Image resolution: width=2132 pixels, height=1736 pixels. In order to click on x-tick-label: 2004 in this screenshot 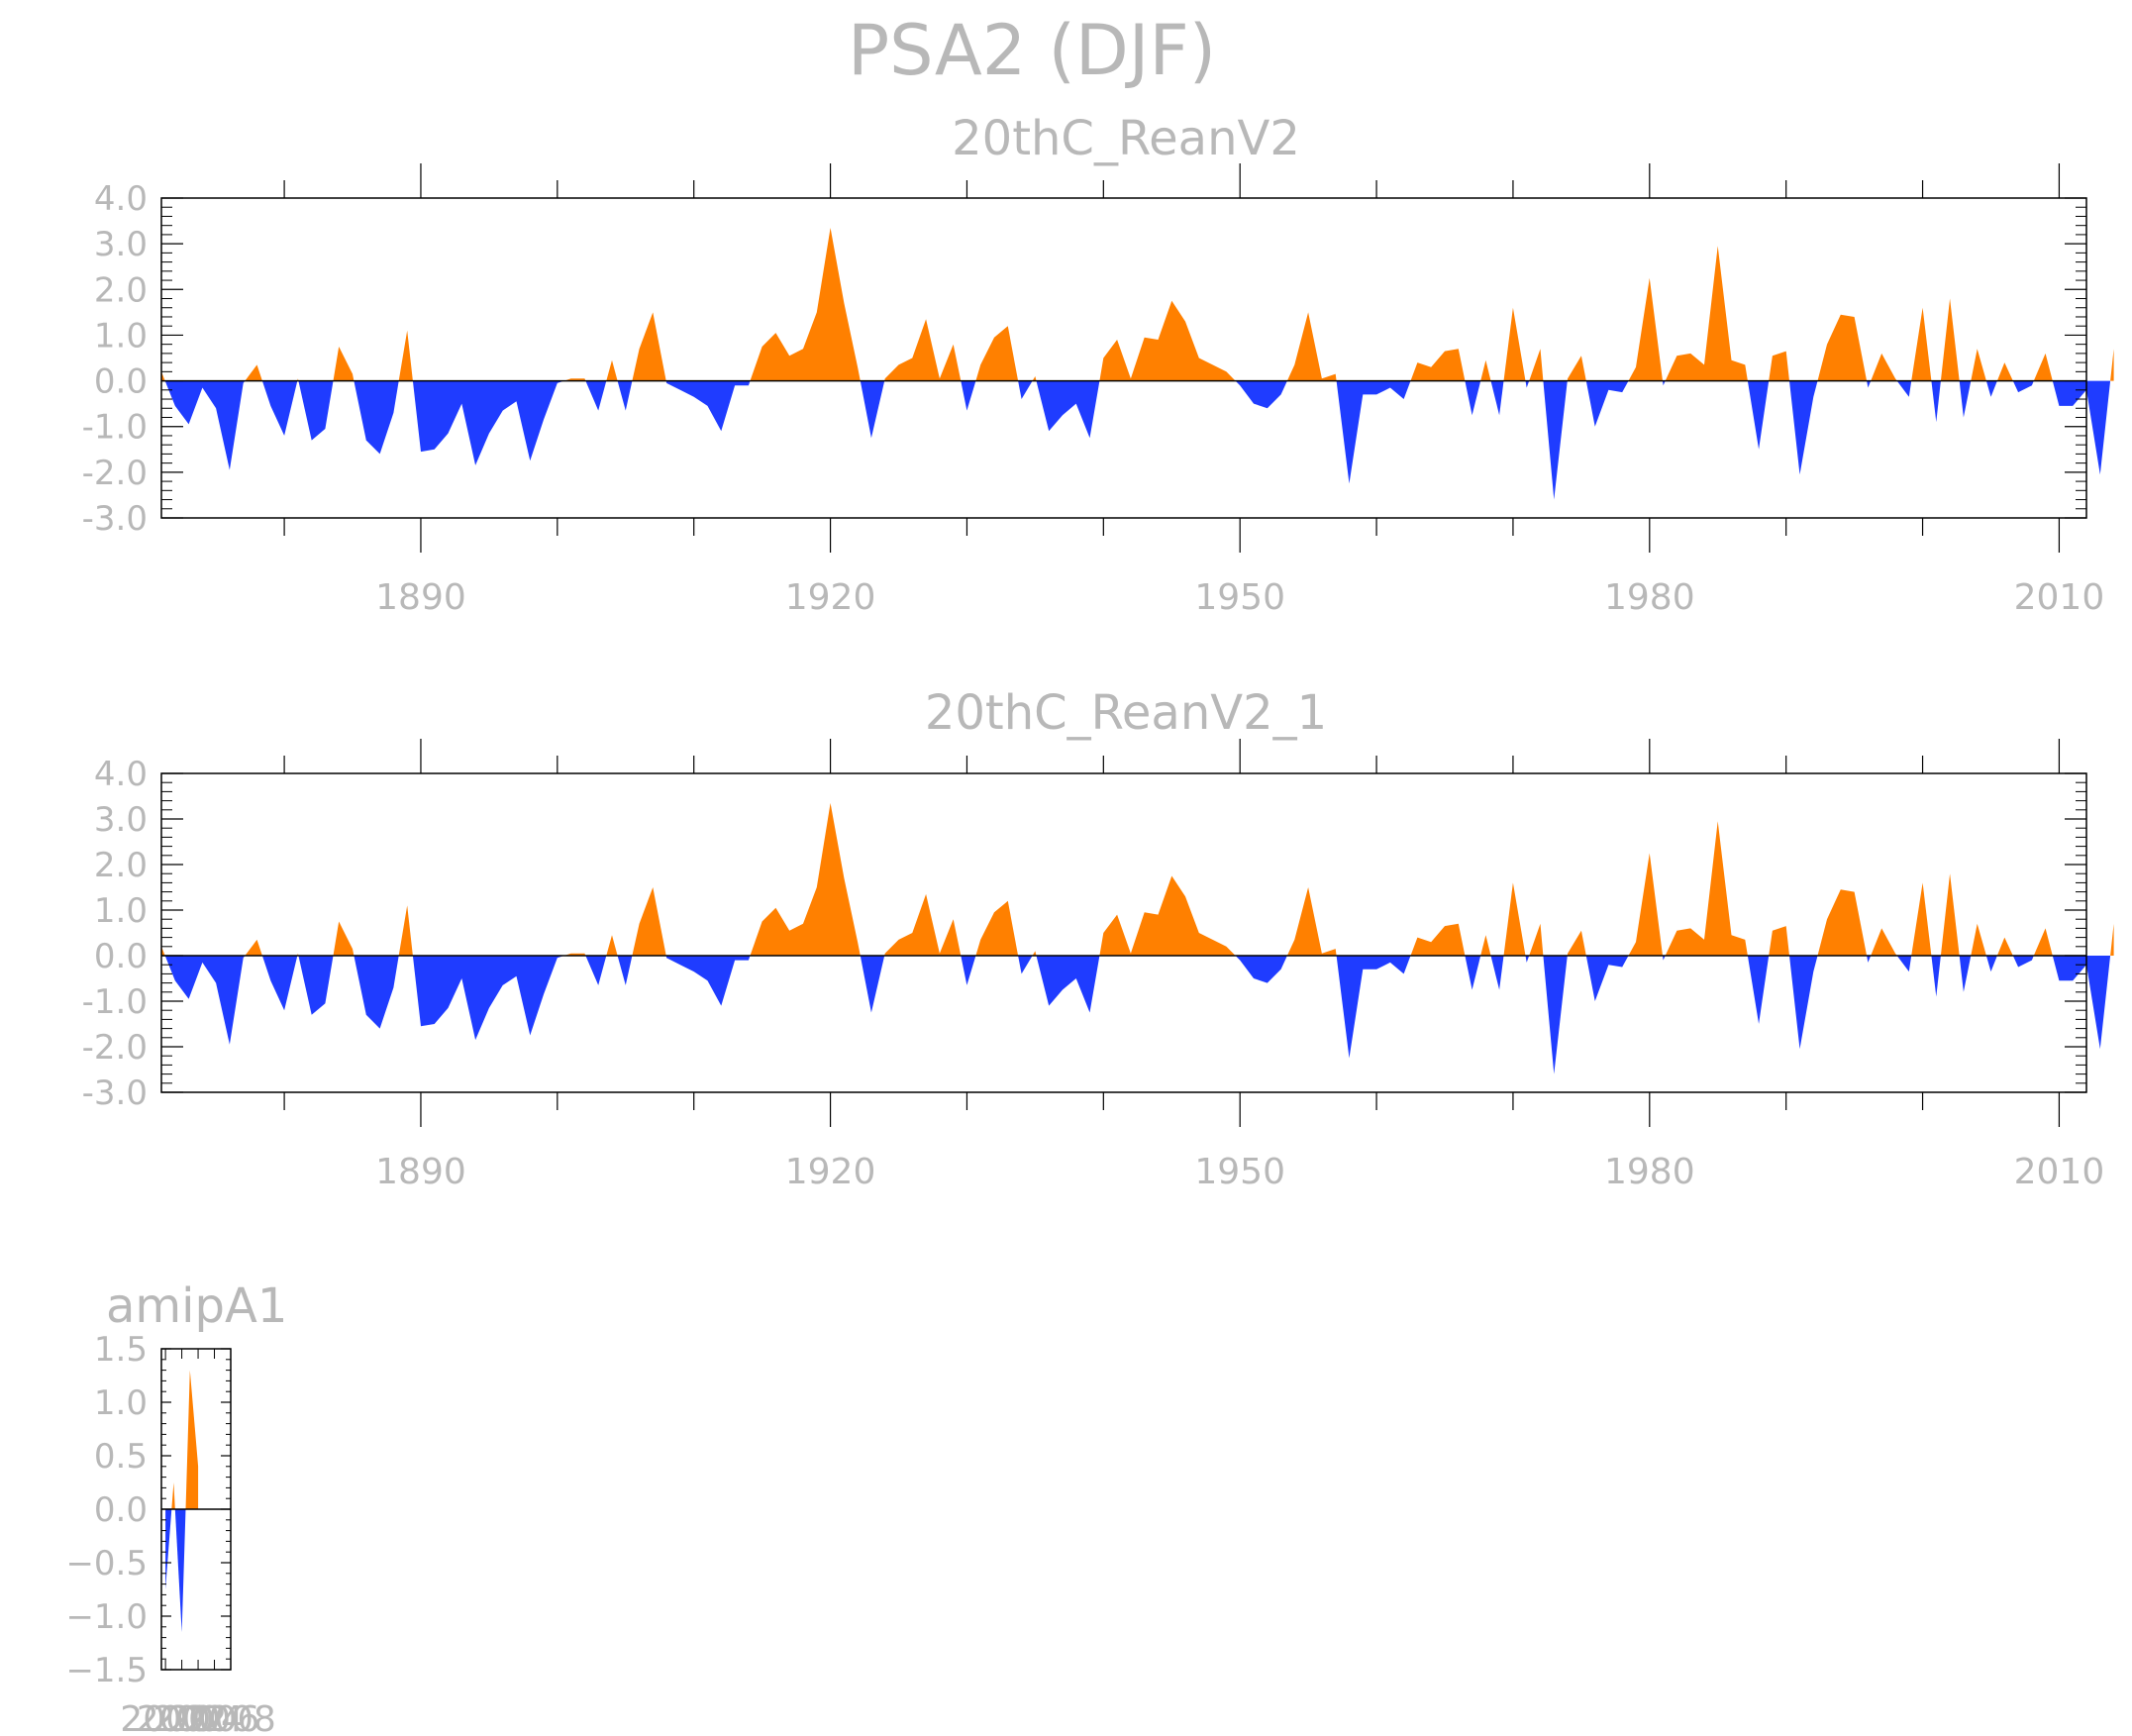, I will do `click(198, 1717)`.